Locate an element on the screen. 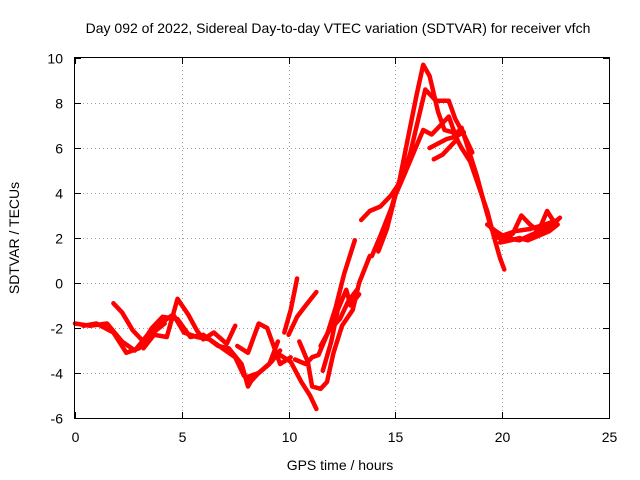 Image resolution: width=640 pixels, height=480 pixels. x-tick-label: 20 is located at coordinates (503, 437).